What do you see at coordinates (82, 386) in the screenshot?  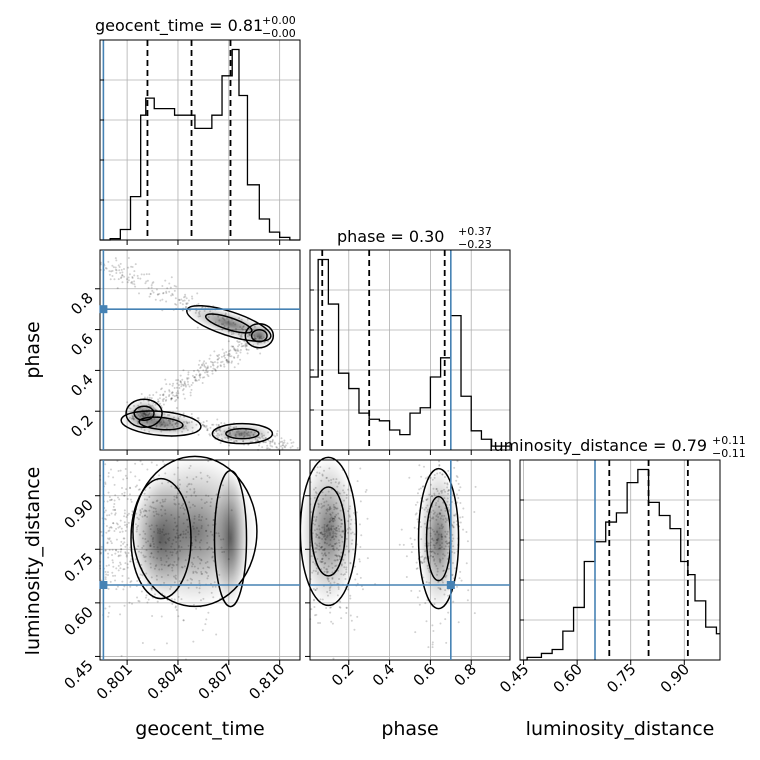 I see `phase-geocent-y-tick-label: 0.4` at bounding box center [82, 386].